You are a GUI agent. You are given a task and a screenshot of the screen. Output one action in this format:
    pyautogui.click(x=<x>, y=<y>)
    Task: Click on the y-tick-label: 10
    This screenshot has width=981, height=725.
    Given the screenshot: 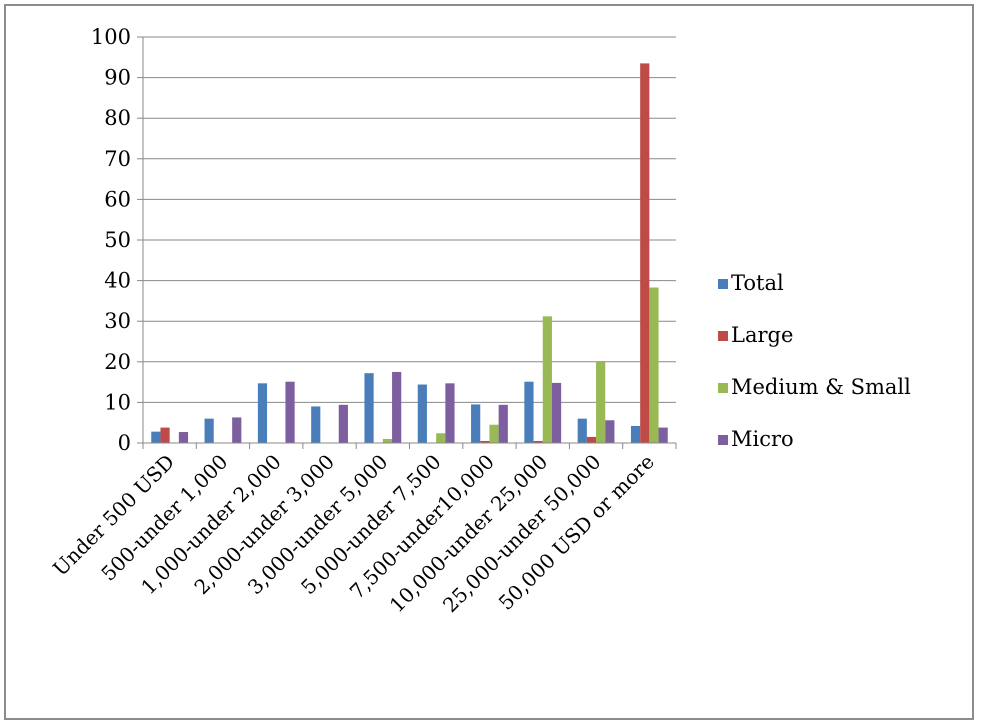 What is the action you would take?
    pyautogui.click(x=117, y=402)
    